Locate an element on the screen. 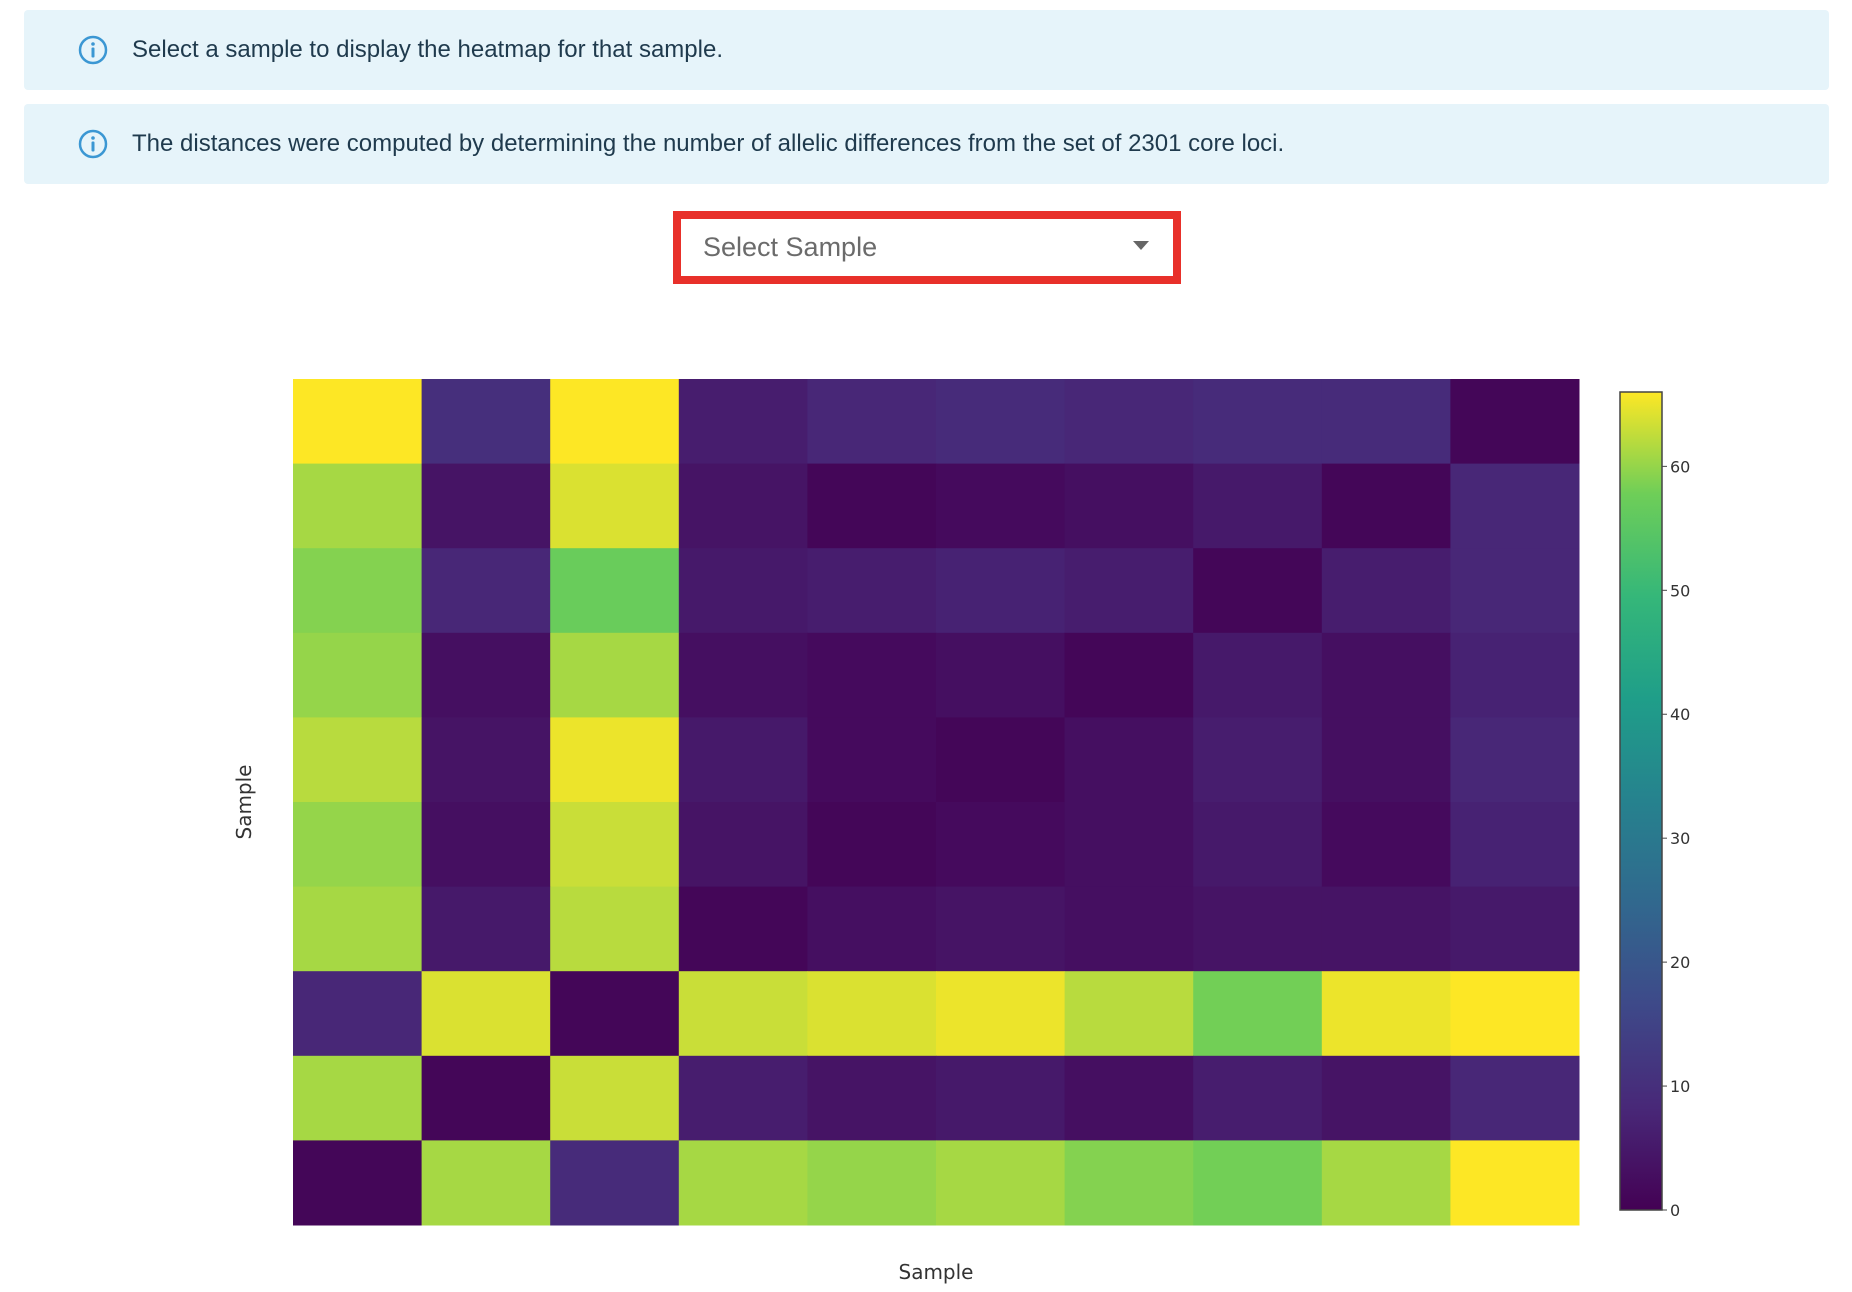 The image size is (1852, 1292). chevron-down-icon is located at coordinates (1141, 245).